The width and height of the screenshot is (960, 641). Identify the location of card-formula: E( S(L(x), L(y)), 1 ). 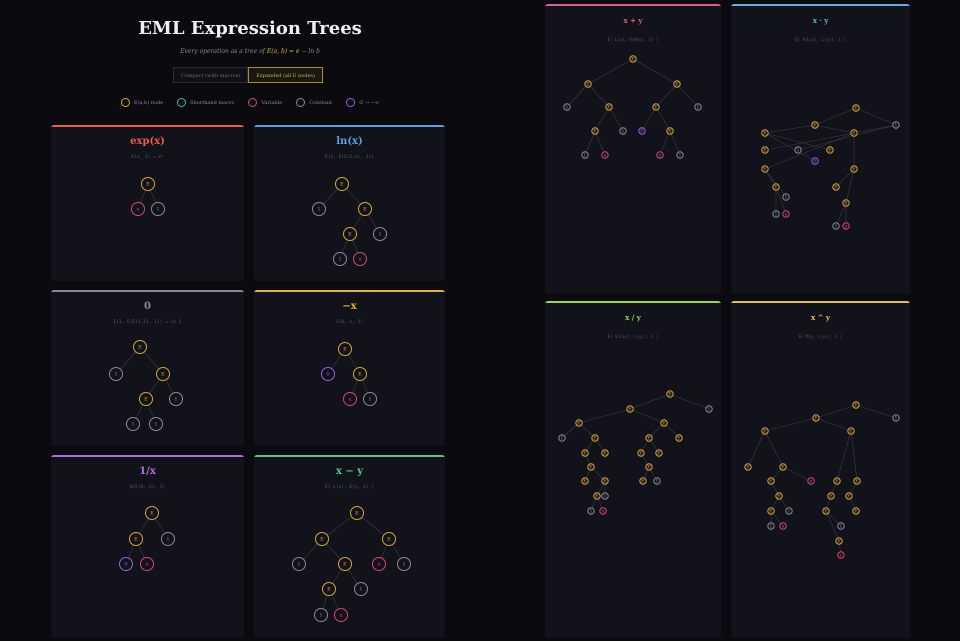
(633, 336).